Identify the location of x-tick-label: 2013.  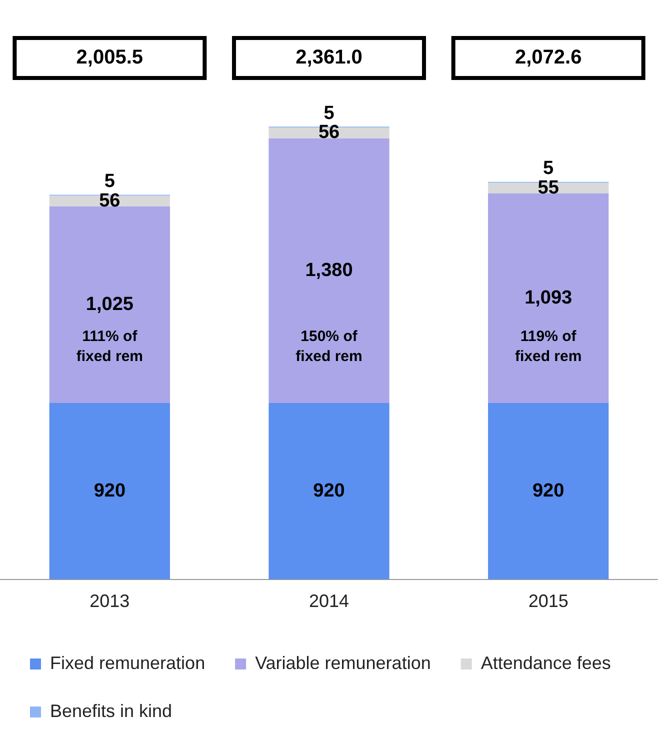
(110, 601).